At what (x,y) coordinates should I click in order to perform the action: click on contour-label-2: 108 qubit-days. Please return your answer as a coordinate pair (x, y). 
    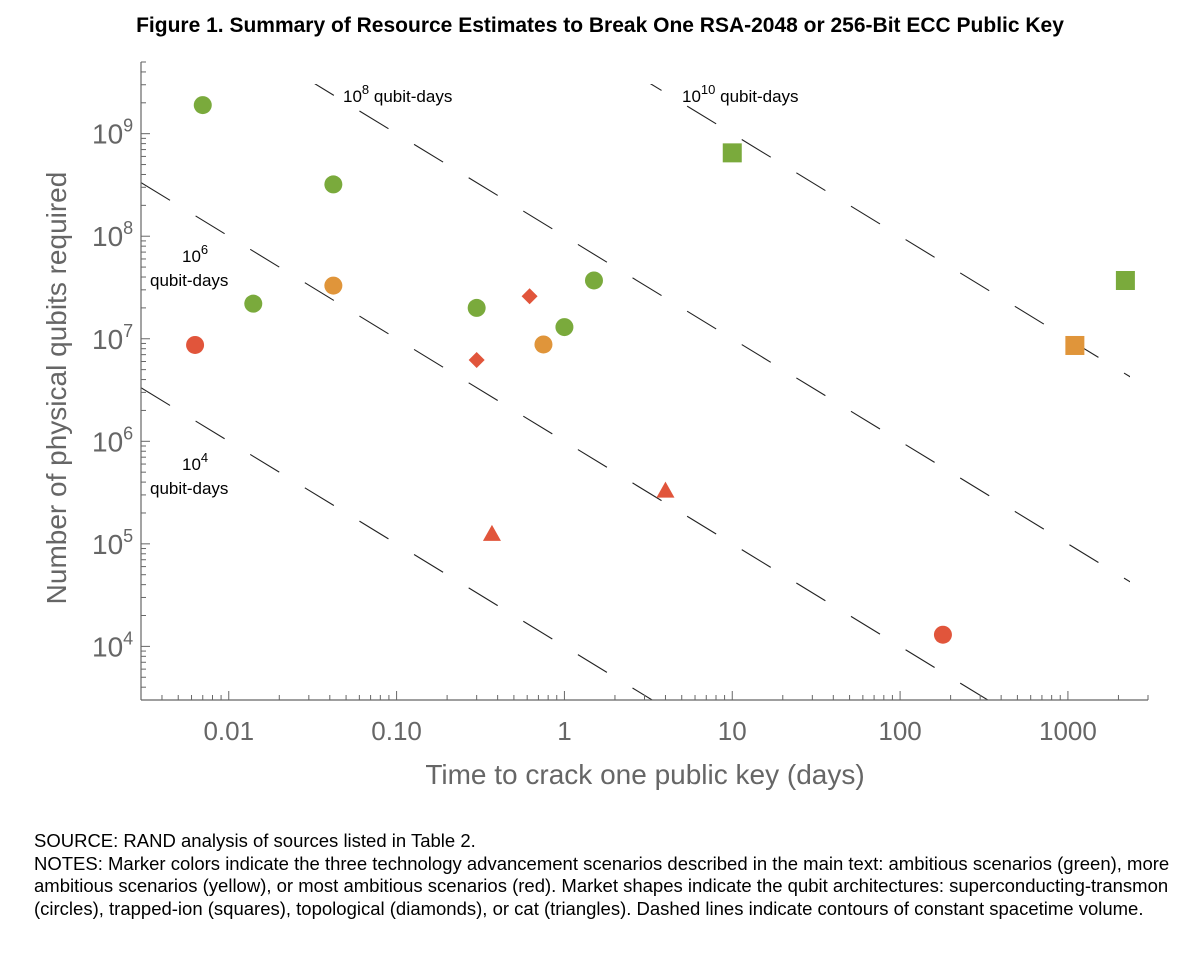
    Looking at the image, I should click on (397, 94).